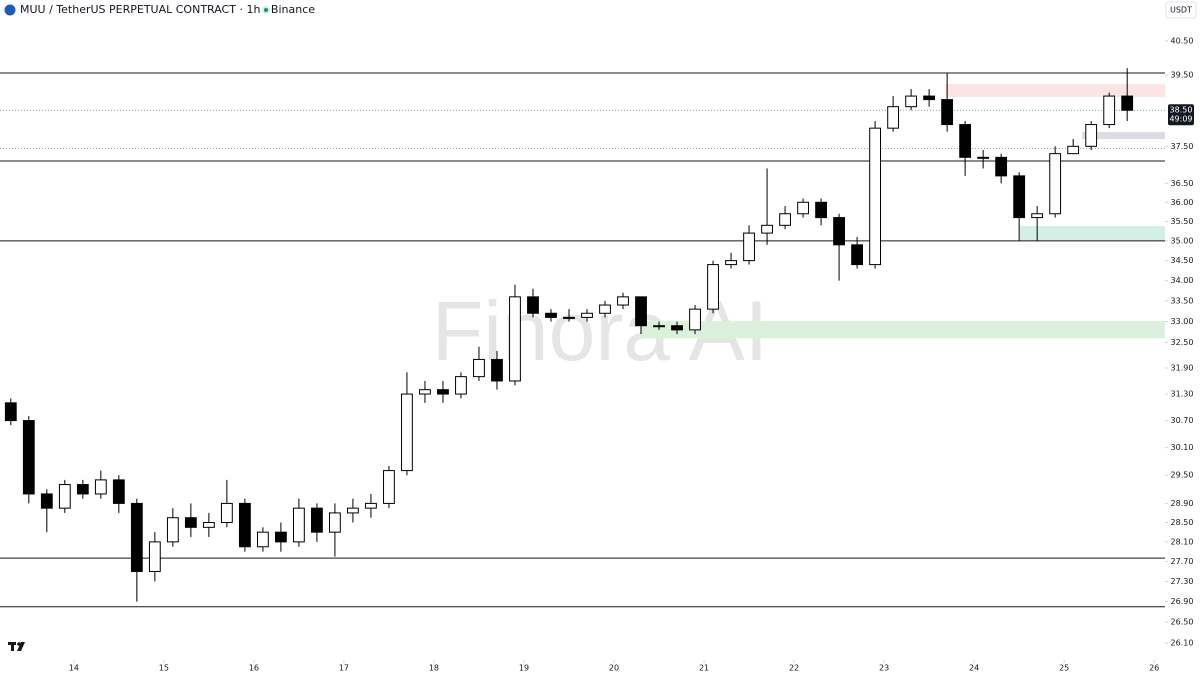 The image size is (1200, 675). Describe the element at coordinates (10, 10) in the screenshot. I see `symbol-logo` at that location.